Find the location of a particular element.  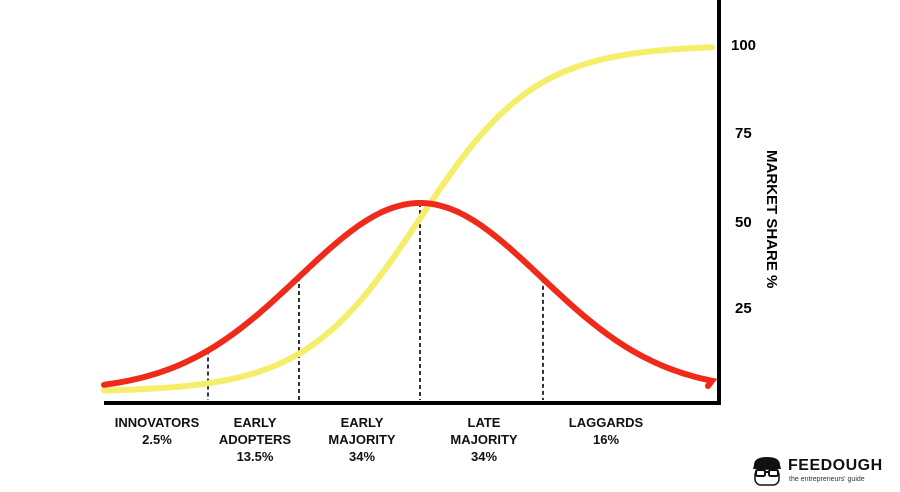

category-late-majority: LATE MAJORITY 34% is located at coordinates (484, 439).